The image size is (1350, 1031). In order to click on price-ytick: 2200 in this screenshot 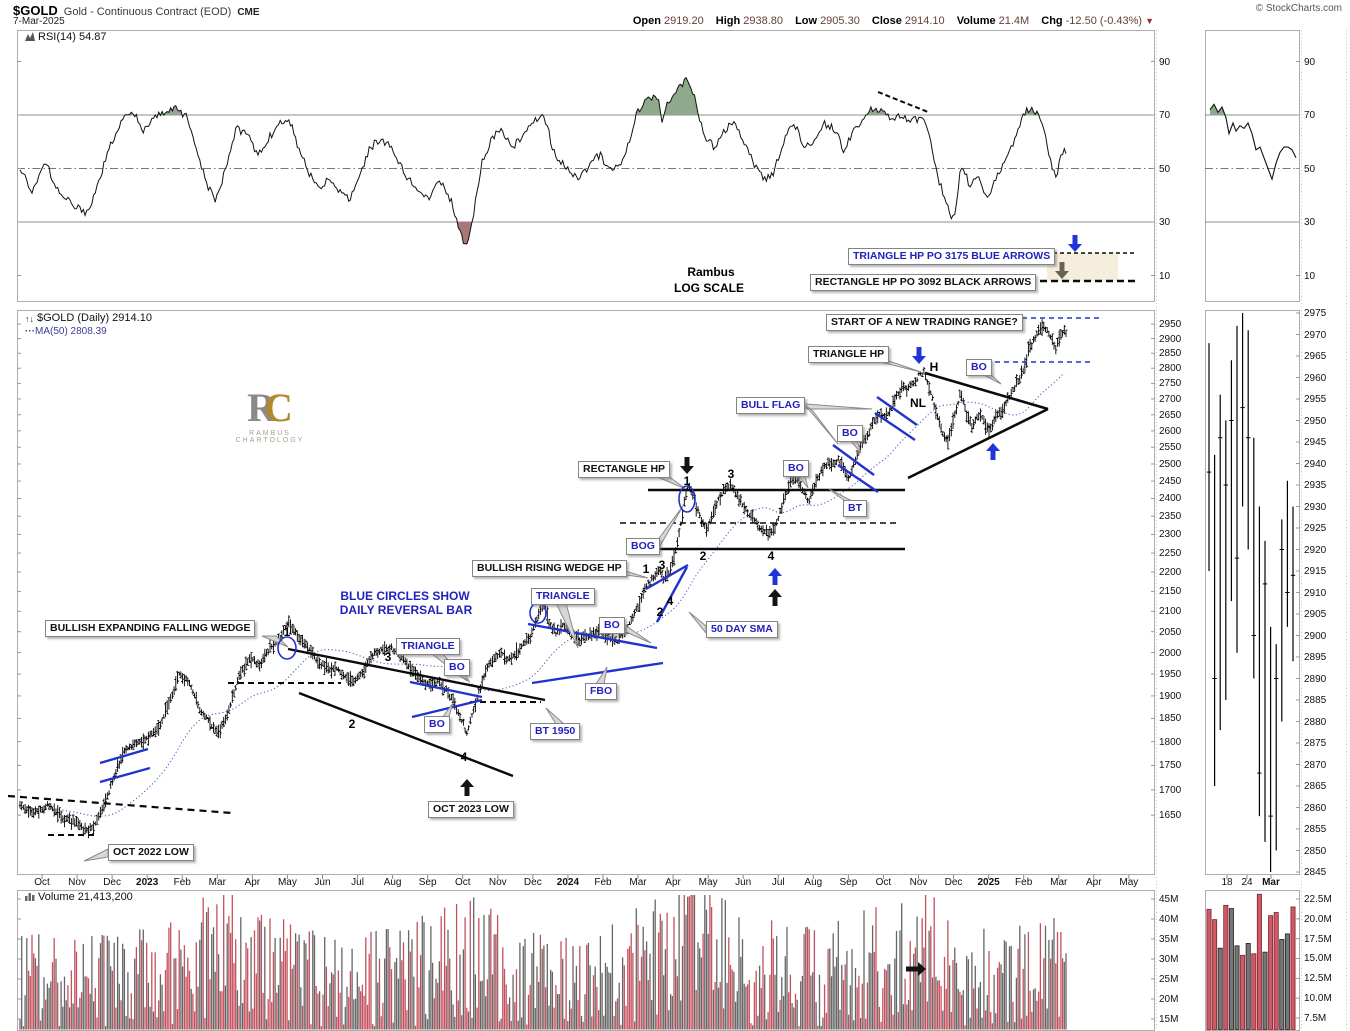, I will do `click(1170, 573)`.